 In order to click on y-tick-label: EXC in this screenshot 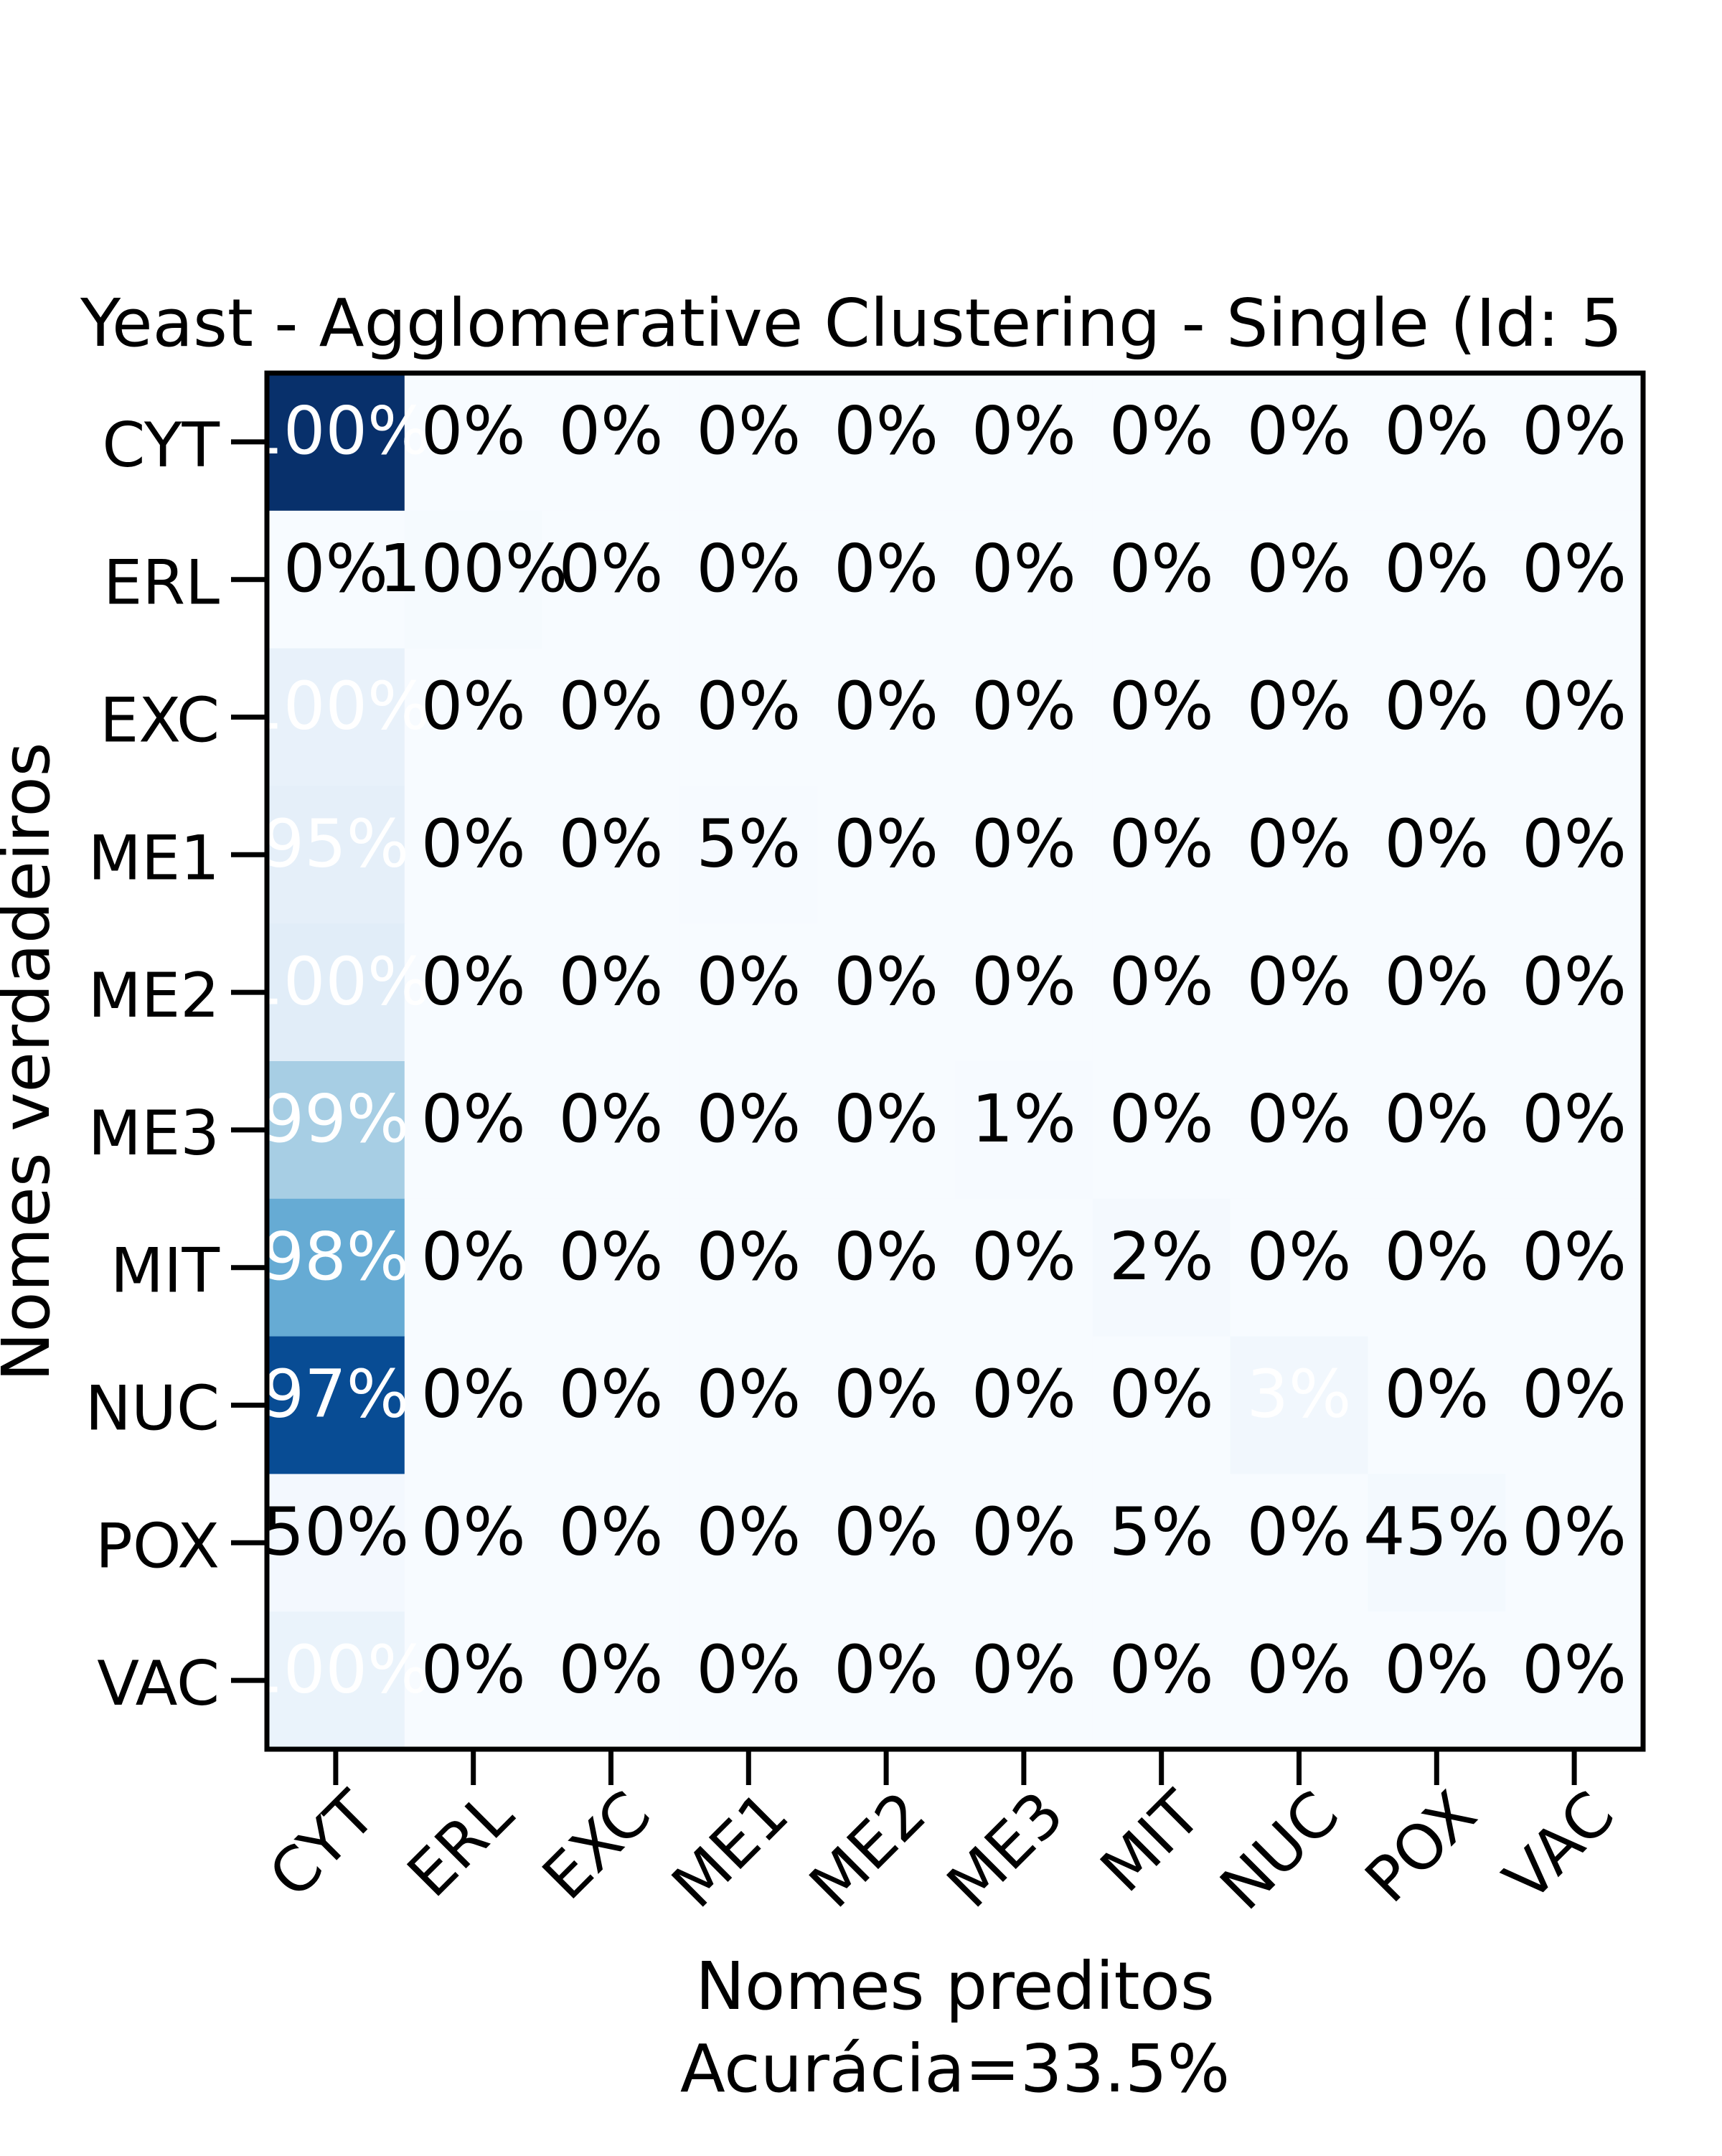, I will do `click(160, 721)`.